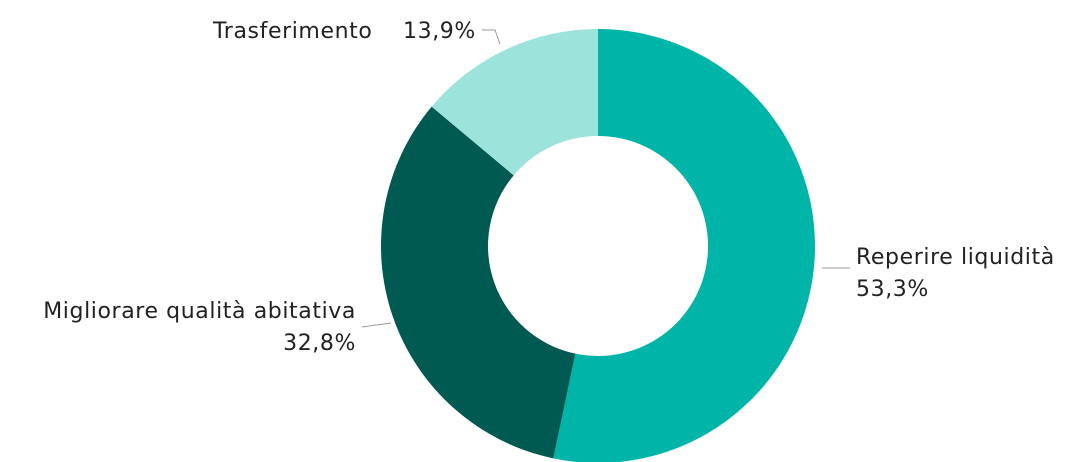  I want to click on leader-line-migliorare-qualita-abitativa, so click(376, 325).